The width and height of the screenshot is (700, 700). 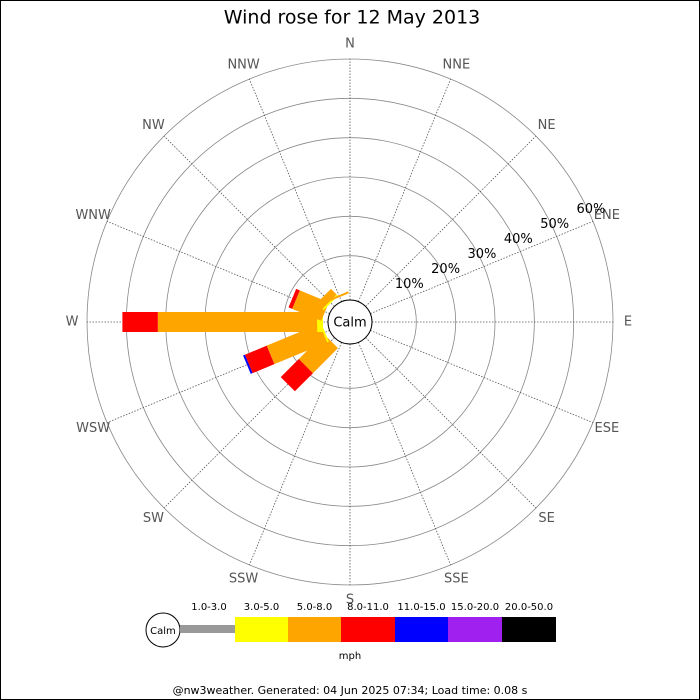 I want to click on legend-label: 20.0-50.0, so click(x=529, y=607).